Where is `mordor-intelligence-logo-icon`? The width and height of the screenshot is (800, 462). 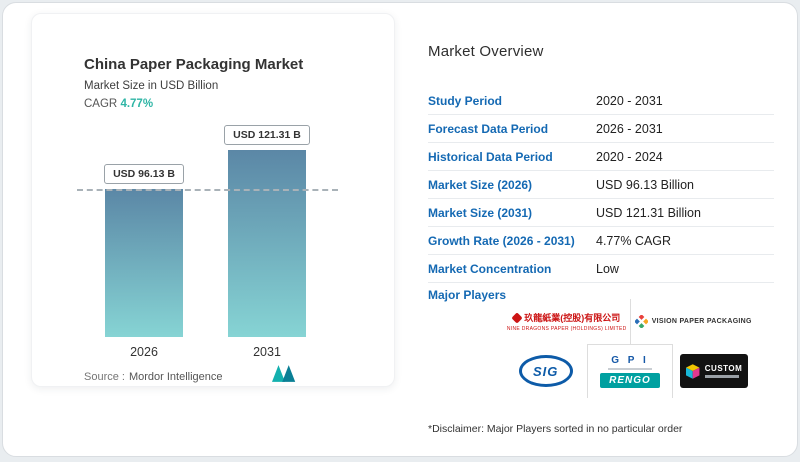 mordor-intelligence-logo-icon is located at coordinates (284, 373).